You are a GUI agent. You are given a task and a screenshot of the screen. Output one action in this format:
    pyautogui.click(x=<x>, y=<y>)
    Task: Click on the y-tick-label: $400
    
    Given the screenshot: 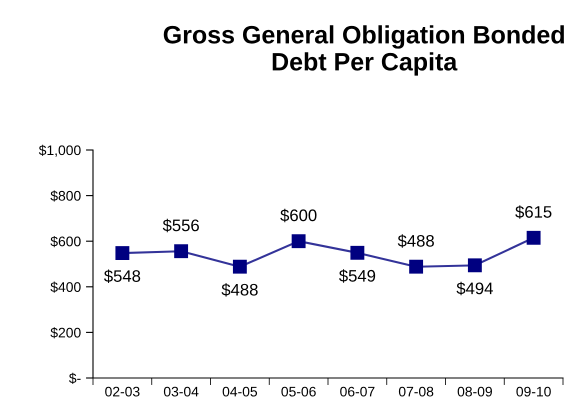 What is the action you would take?
    pyautogui.click(x=65, y=287)
    